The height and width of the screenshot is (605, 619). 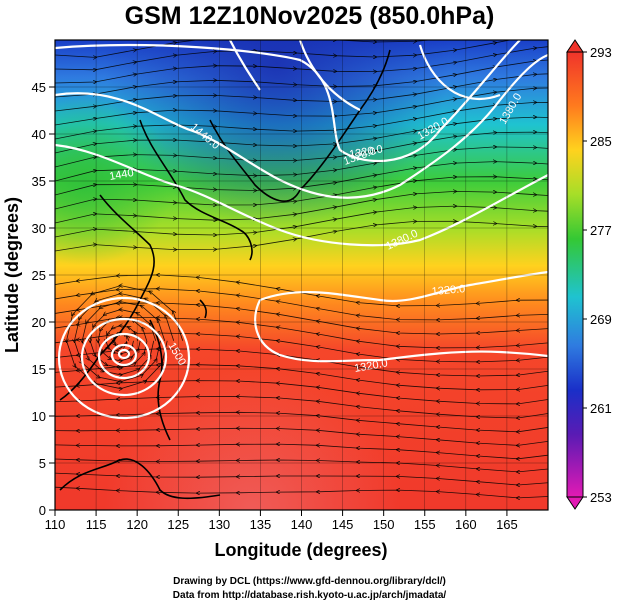 I want to click on x-tick-label: 125, so click(x=178, y=524).